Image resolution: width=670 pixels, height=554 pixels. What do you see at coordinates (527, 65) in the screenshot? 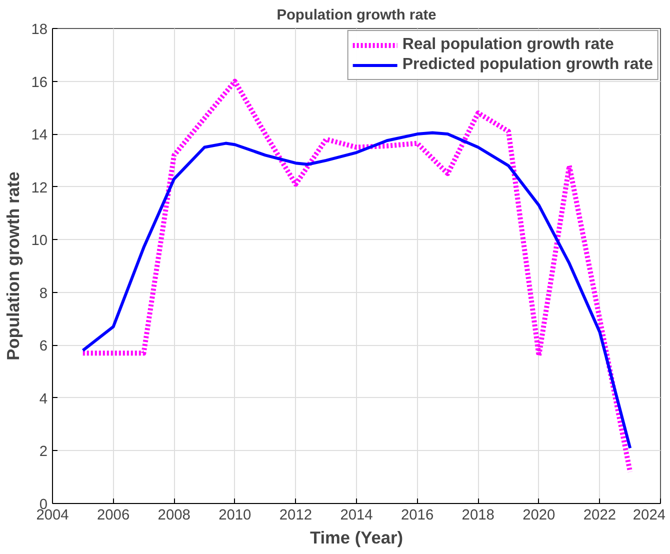
I see `legend-label: Predicted population growth rate` at bounding box center [527, 65].